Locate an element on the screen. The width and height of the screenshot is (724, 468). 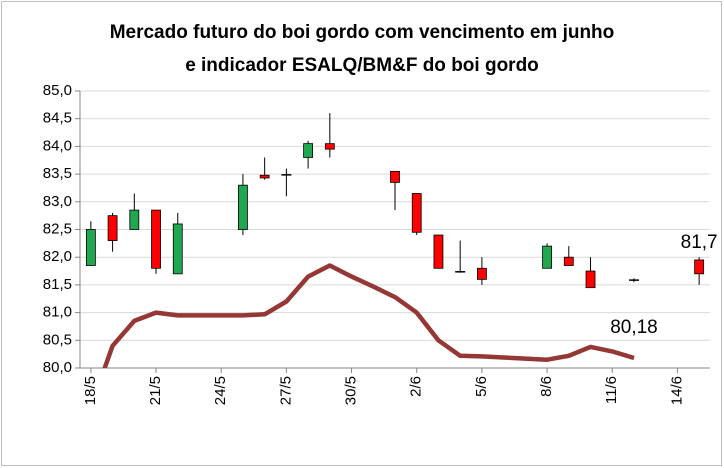
y-tick-label: 82,5 is located at coordinates (57, 228).